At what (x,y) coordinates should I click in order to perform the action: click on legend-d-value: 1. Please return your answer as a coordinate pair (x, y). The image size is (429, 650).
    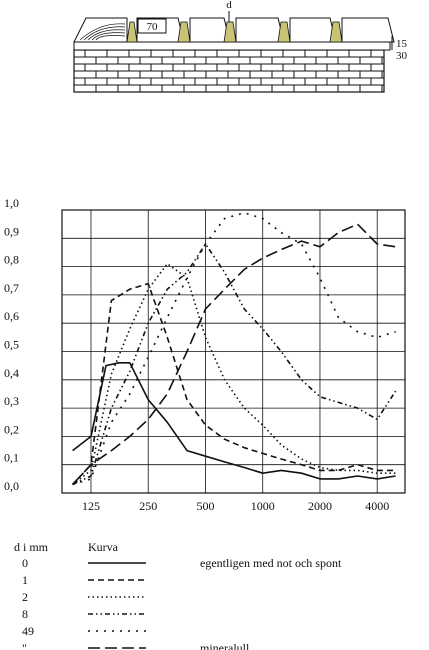
    Looking at the image, I should click on (25, 580).